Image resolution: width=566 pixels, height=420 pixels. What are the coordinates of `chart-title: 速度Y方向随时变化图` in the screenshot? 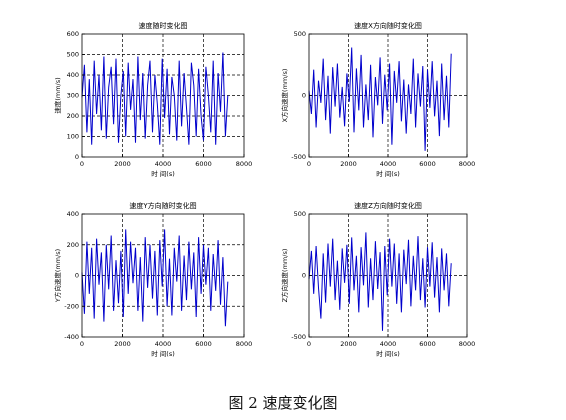 It's located at (162, 205).